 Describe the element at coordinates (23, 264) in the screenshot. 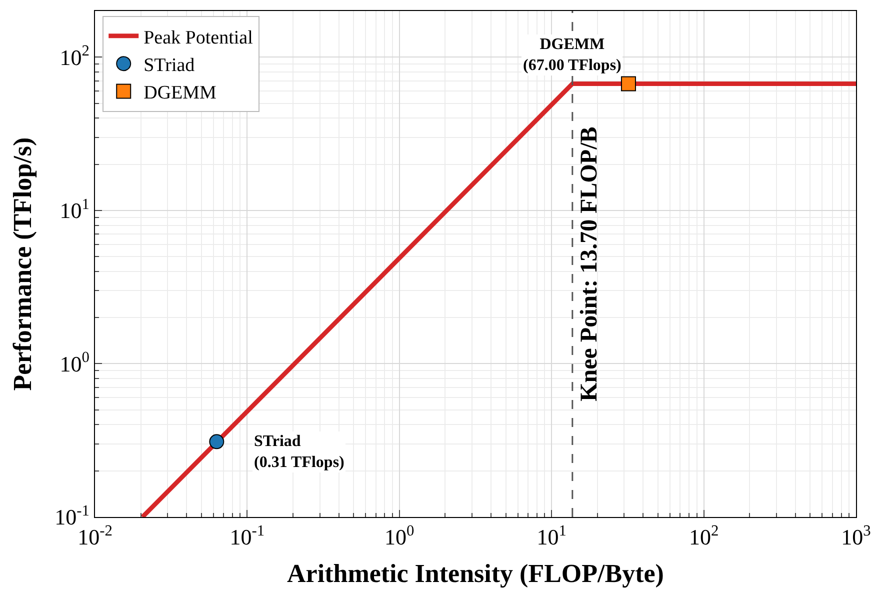

I see `y-axis-title: Performance (TFlop/s)` at that location.